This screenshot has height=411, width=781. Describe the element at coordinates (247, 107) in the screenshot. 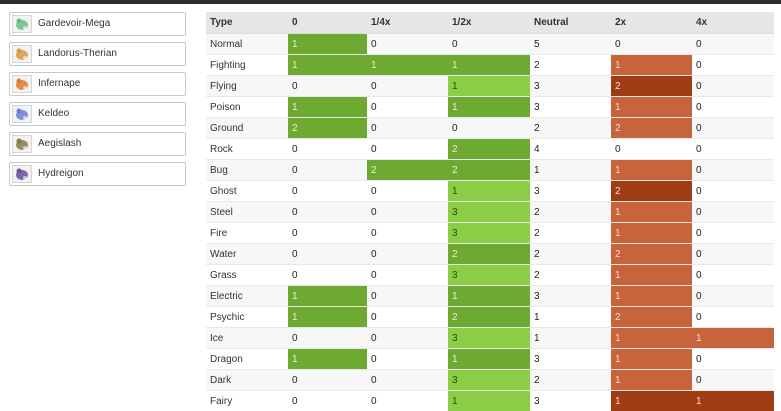

I see `type-name-cell: Poison` at that location.